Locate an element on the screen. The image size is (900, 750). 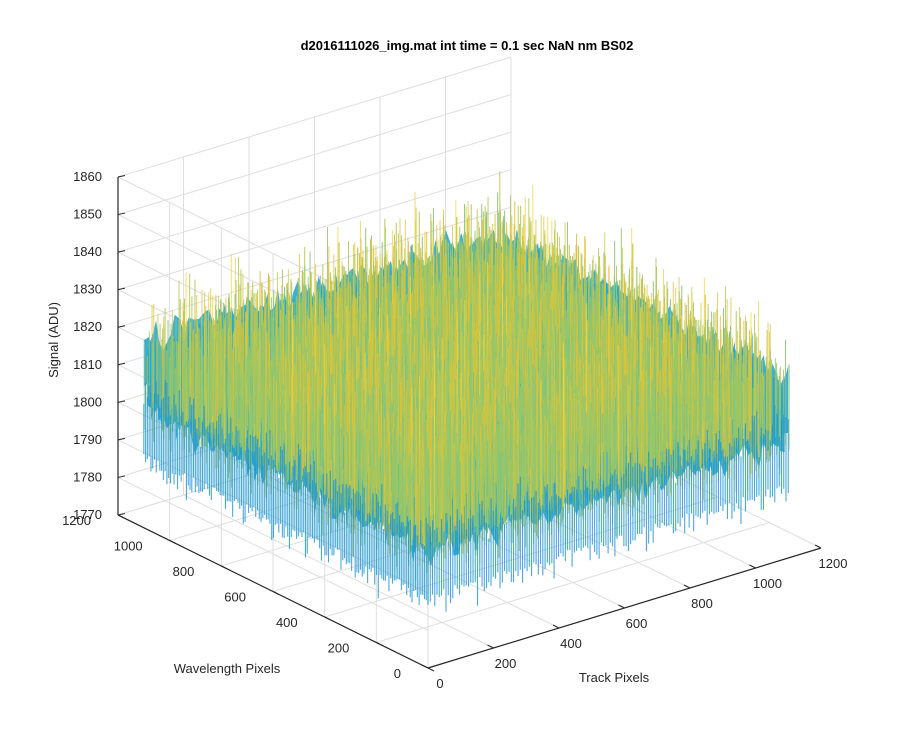
left-wall-grid-line is located at coordinates (273, 553).